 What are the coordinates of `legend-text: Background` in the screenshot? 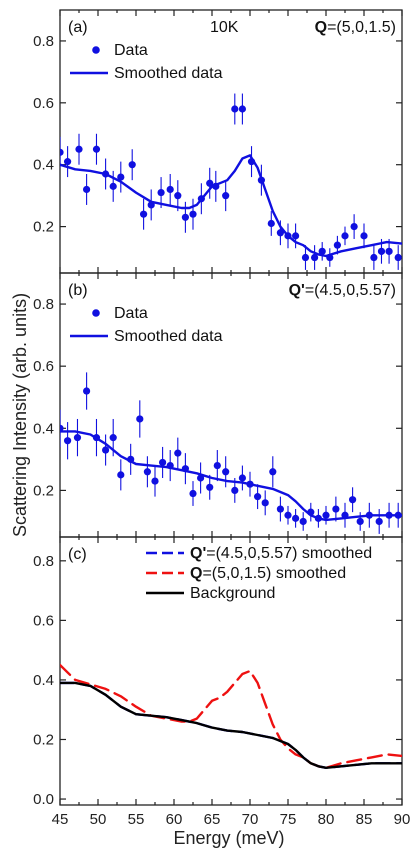 It's located at (232, 593).